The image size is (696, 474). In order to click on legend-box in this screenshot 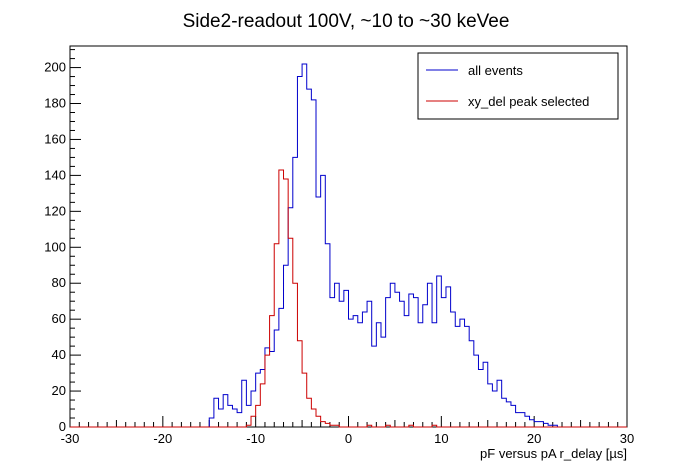, I will do `click(518, 86)`.